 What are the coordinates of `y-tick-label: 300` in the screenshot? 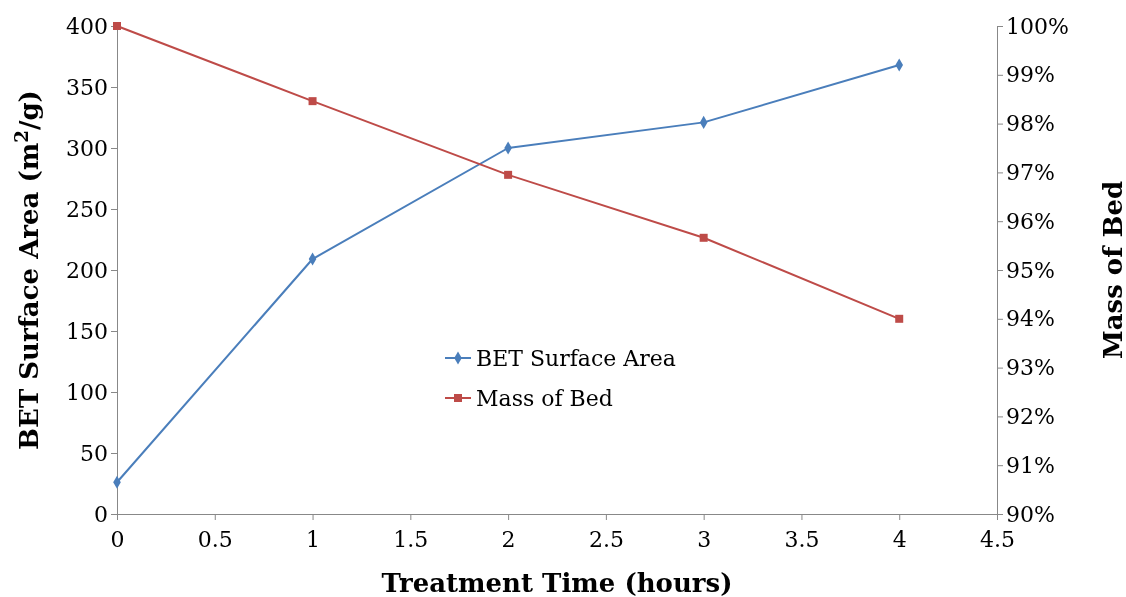 It's located at (87, 148).